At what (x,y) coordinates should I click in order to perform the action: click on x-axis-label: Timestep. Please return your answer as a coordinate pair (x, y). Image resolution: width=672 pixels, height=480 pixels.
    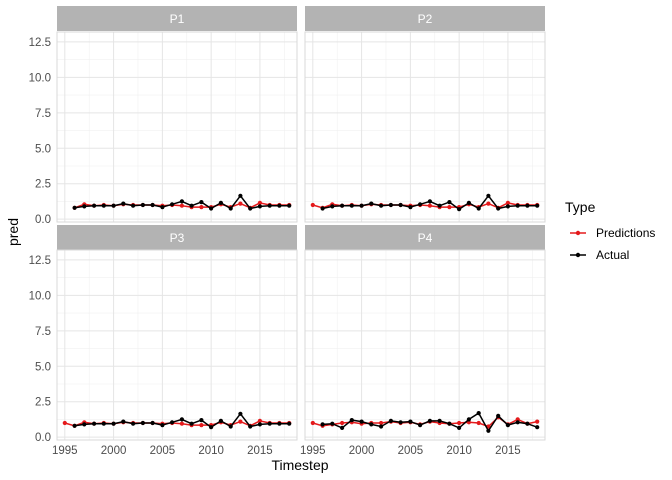
    Looking at the image, I should click on (299, 465).